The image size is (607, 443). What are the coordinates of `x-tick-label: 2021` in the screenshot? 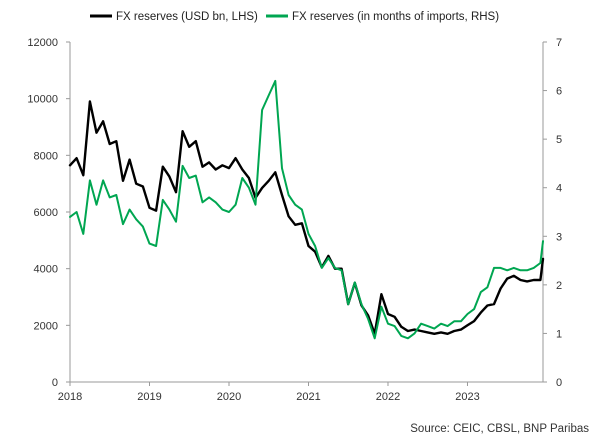 It's located at (308, 397).